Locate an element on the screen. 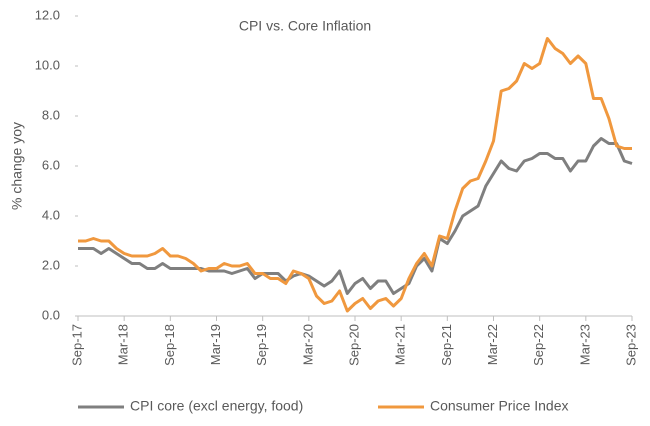 This screenshot has height=426, width=650. chart-title: CPI vs. Core Inflation is located at coordinates (305, 26).